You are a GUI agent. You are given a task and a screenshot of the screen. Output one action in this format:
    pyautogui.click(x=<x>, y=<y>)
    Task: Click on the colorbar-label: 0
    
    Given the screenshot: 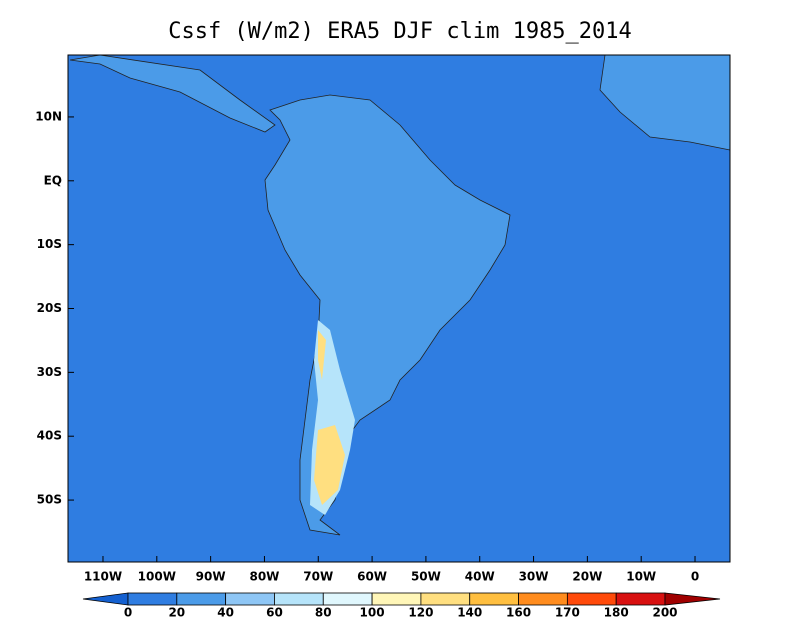 What is the action you would take?
    pyautogui.click(x=128, y=612)
    